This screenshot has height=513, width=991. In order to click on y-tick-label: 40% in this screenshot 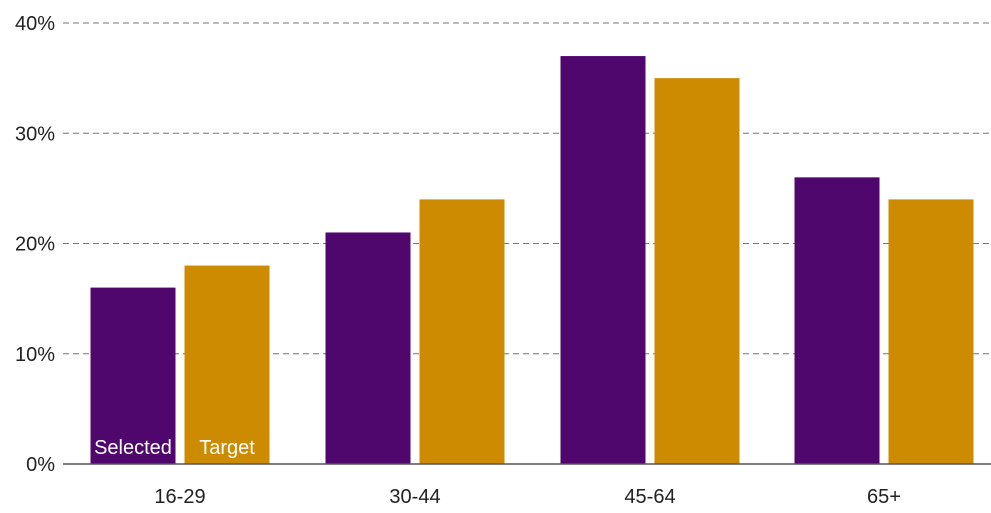, I will do `click(35, 24)`.